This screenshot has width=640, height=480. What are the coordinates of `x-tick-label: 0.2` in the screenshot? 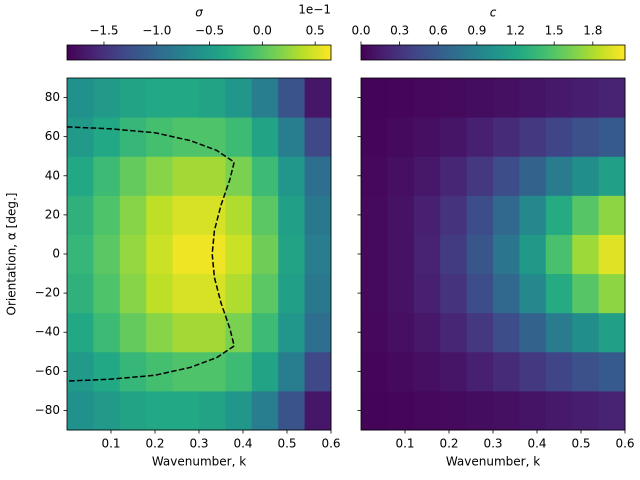 It's located at (154, 444).